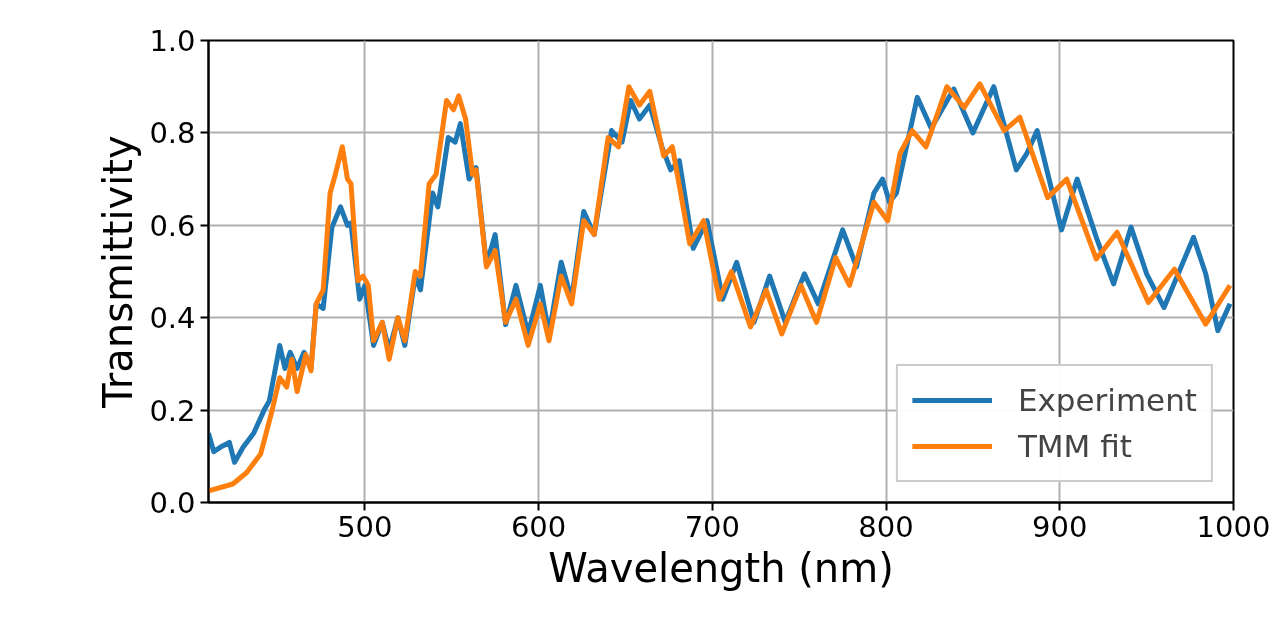 The image size is (1286, 621). Describe the element at coordinates (1074, 446) in the screenshot. I see `legend-label: TMM fit` at that location.